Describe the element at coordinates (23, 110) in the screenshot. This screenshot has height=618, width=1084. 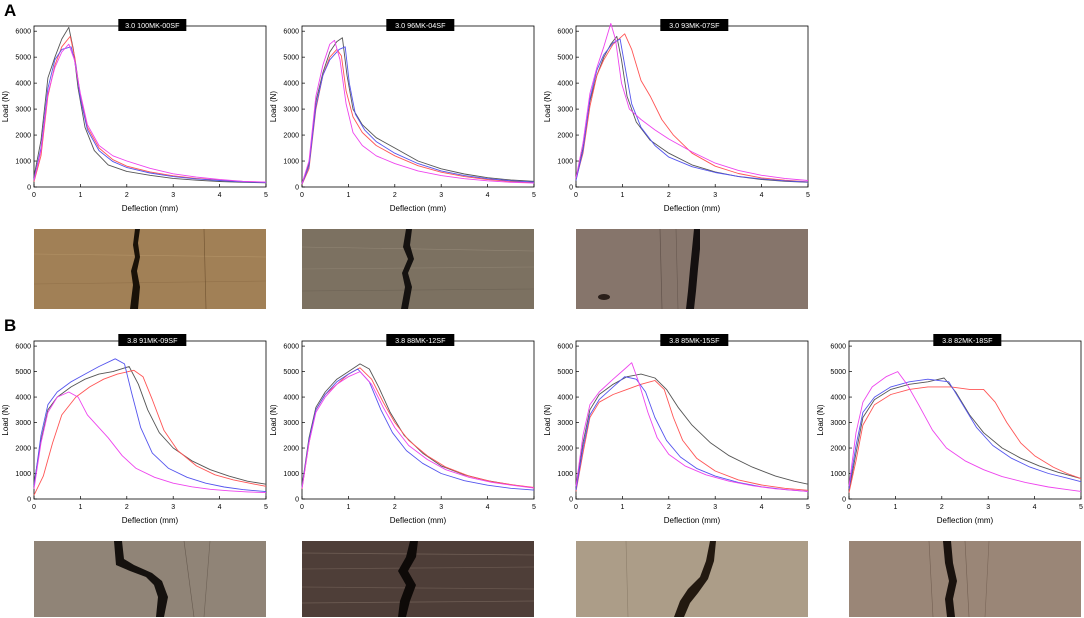
I see `y-tick-label: 3000` at that location.